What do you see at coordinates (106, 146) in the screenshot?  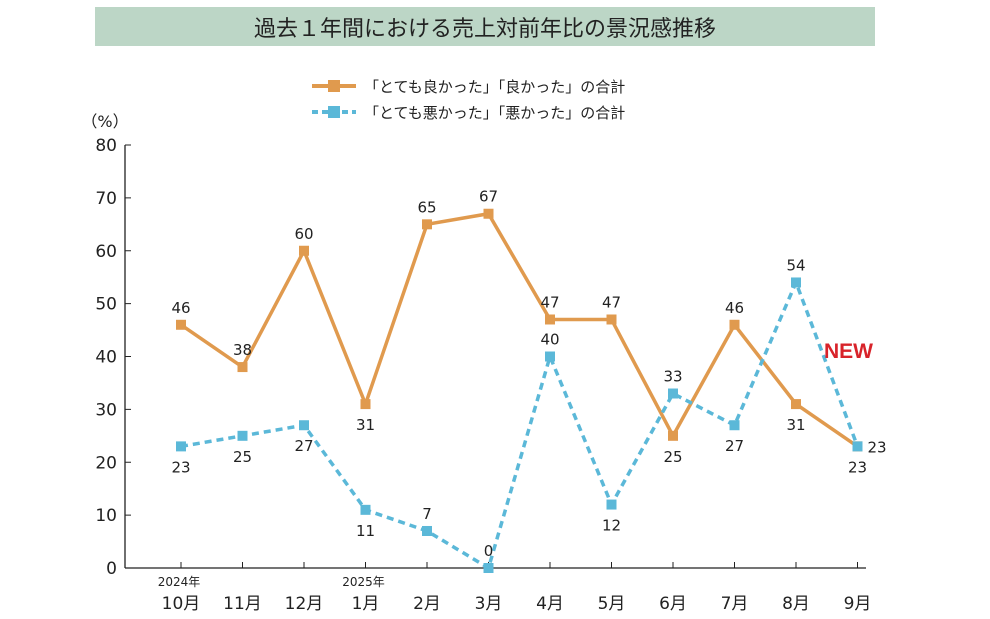 I see `y-tick-label: 80` at bounding box center [106, 146].